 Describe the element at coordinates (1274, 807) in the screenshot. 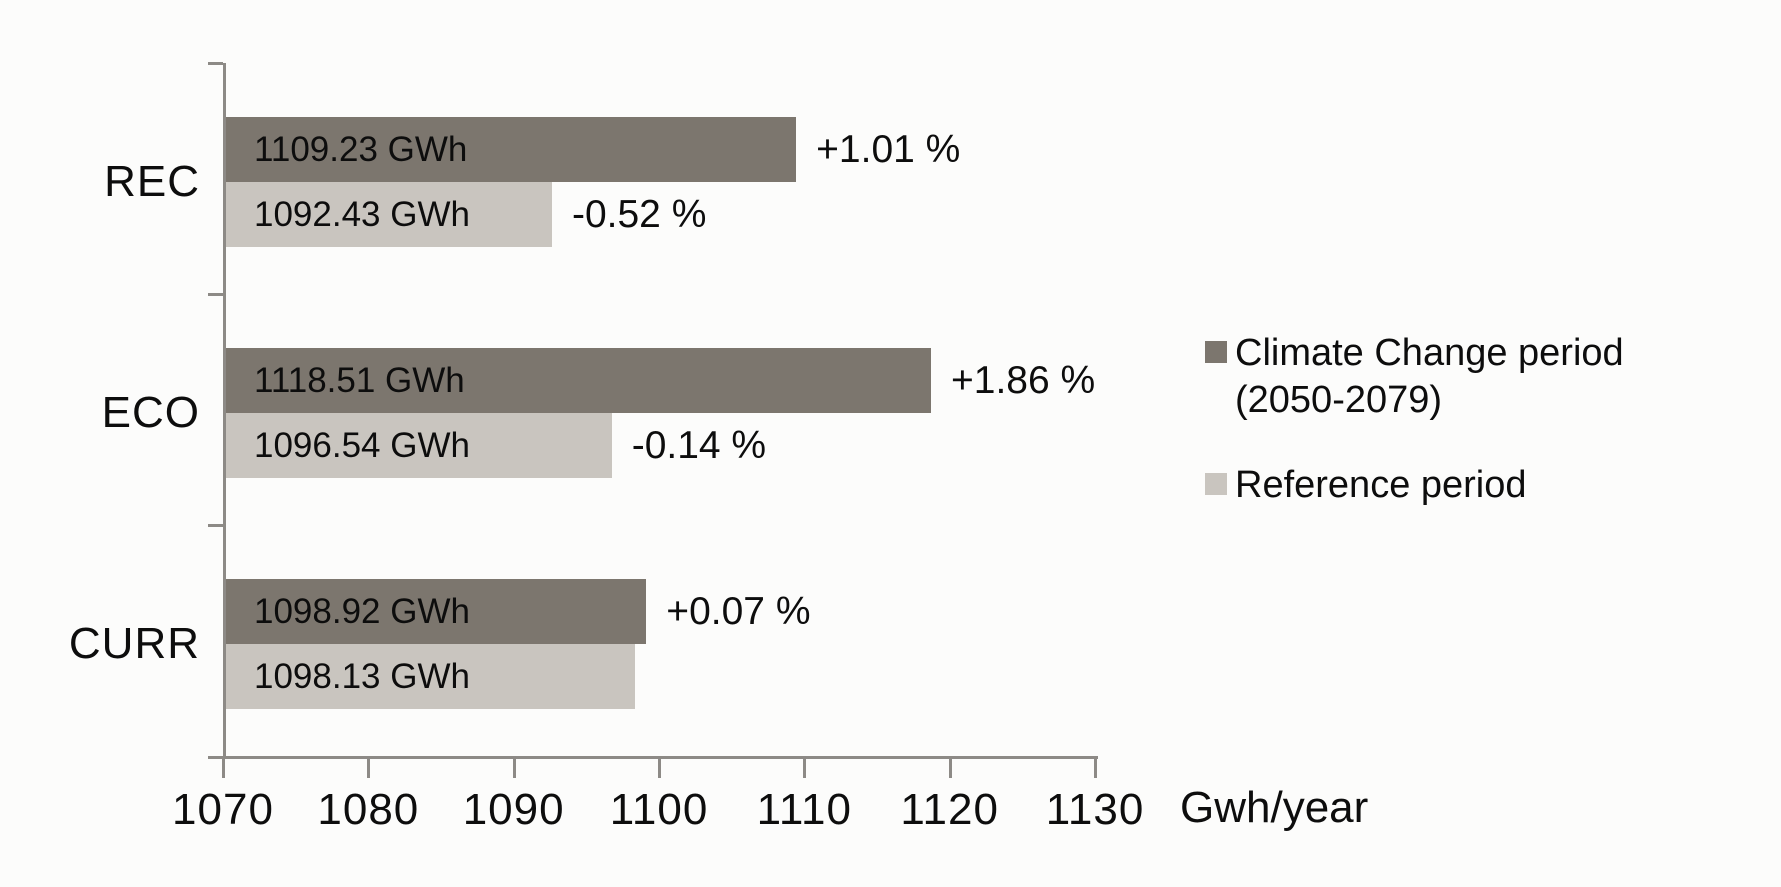

I see `x-axis-unit-label: Gwh/year` at that location.